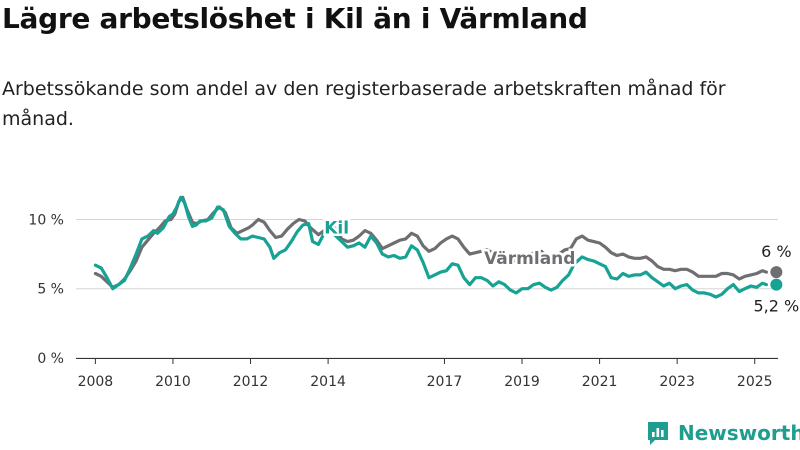 The image size is (800, 450). I want to click on series-labels: Kil Värmland, so click(450, 243).